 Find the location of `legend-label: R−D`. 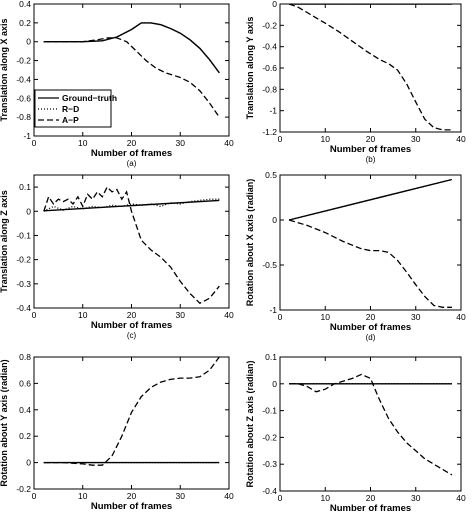

legend-label: R−D is located at coordinates (70, 109).